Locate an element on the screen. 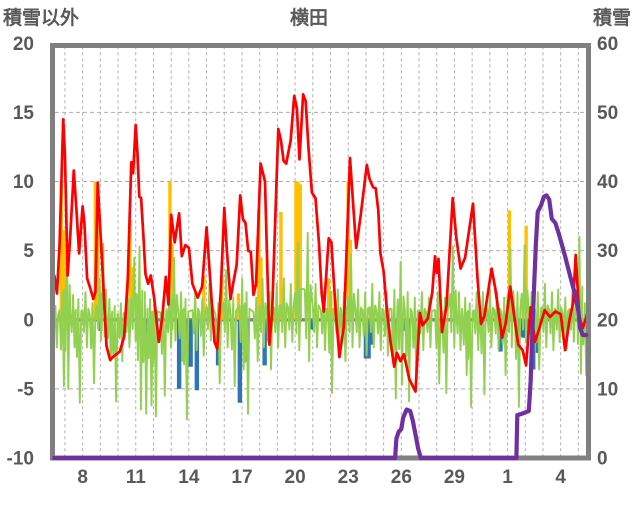 Image resolution: width=636 pixels, height=506 pixels. left-axis-title: 積雪以外 is located at coordinates (41, 18).